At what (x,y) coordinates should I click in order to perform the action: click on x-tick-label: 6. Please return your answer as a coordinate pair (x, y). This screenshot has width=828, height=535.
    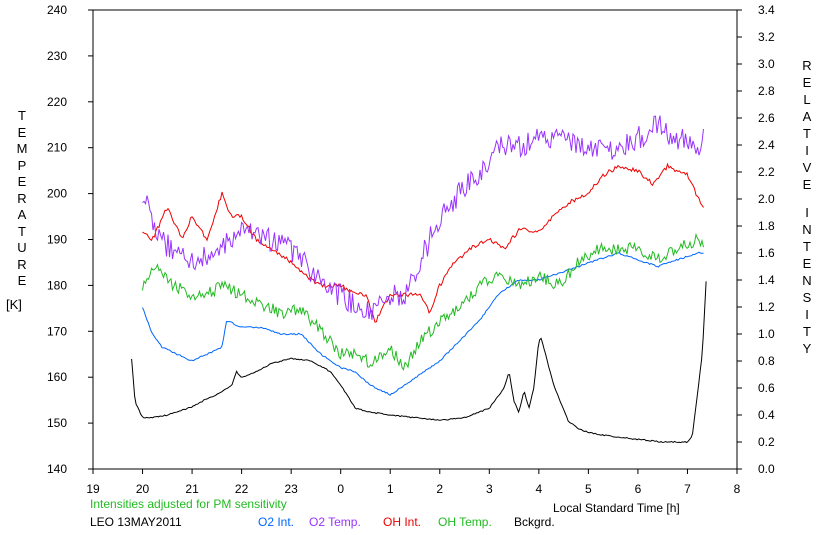
    Looking at the image, I should click on (638, 489).